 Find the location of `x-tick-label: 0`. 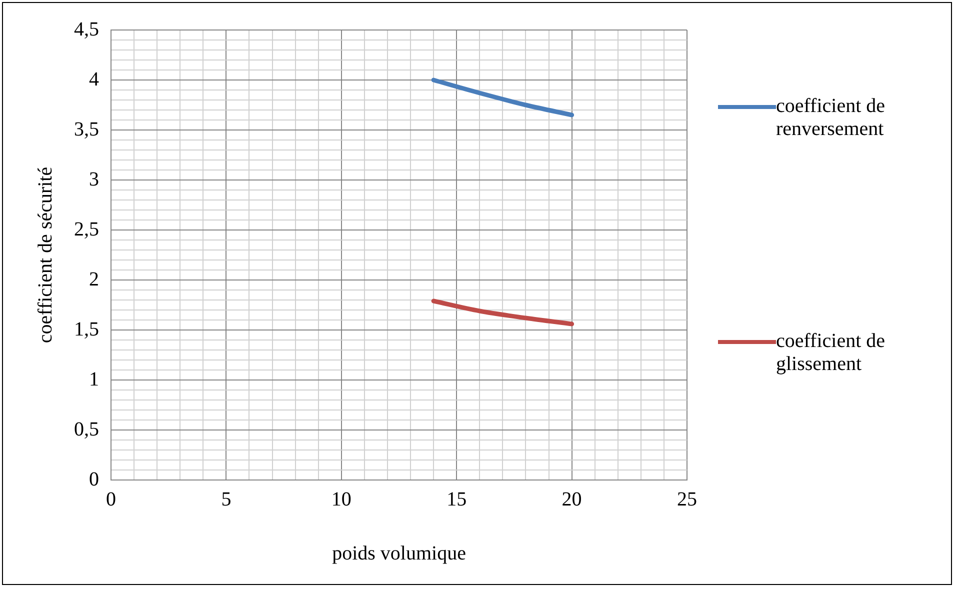

x-tick-label: 0 is located at coordinates (111, 499).